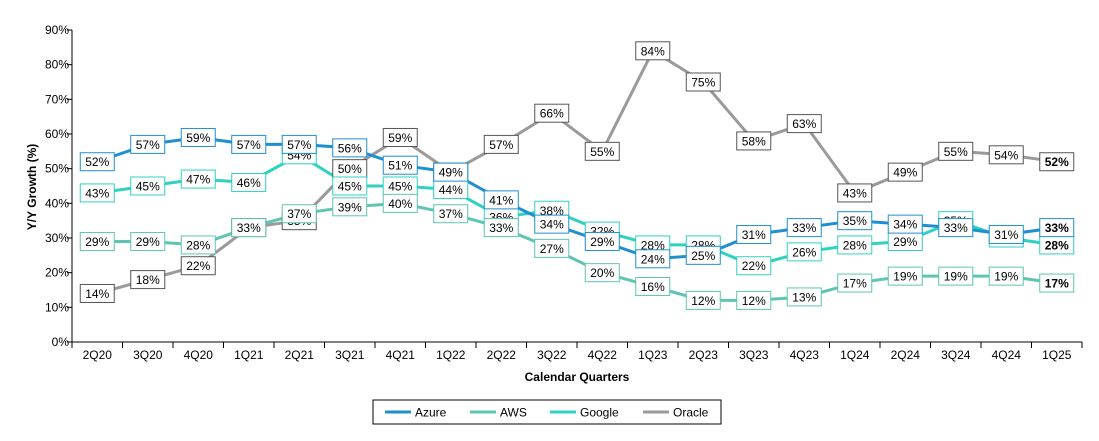  I want to click on data-label-oracle: 84%, so click(653, 51).